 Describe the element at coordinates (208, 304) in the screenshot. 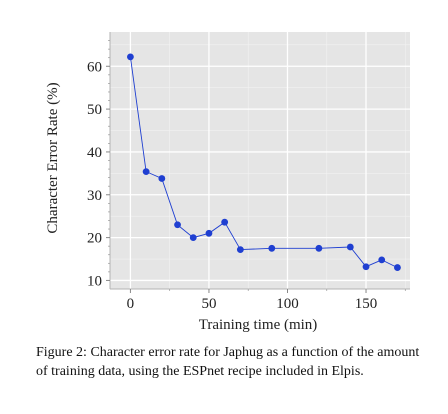

I see `x-tick-label: 50` at that location.